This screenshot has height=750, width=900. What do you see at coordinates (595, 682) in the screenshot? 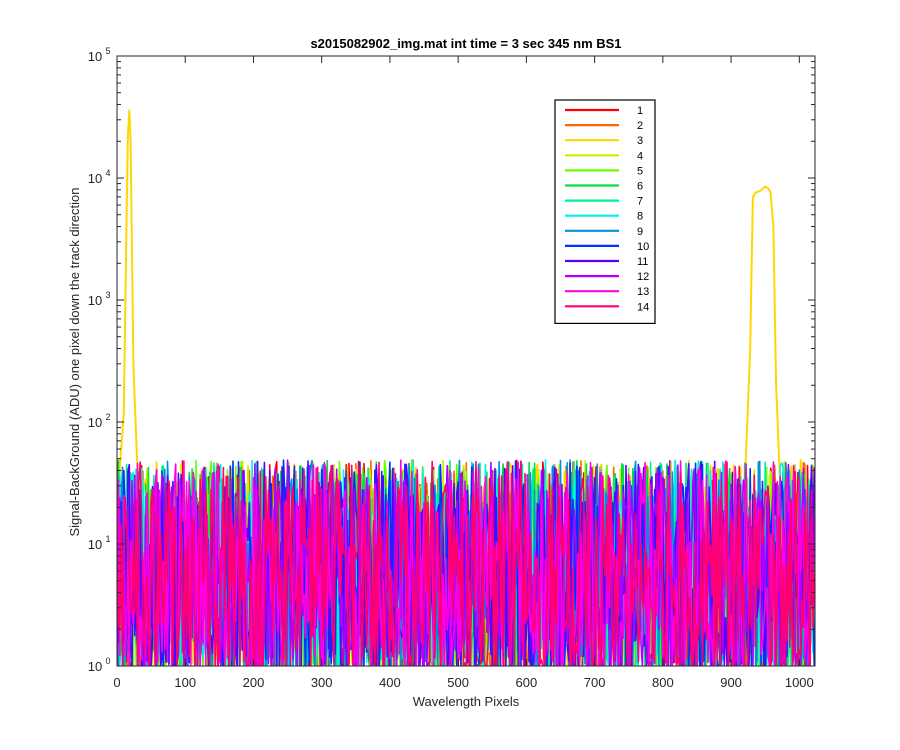
I see `x-tick-label: 700` at bounding box center [595, 682].